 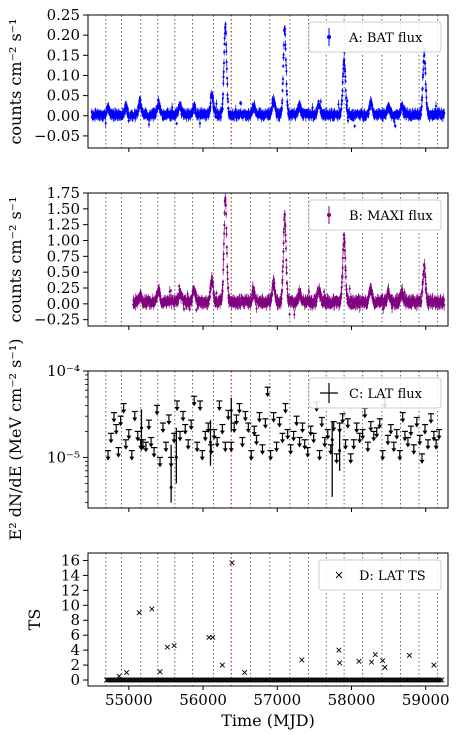 I want to click on legend: A: BAT flux, so click(x=375, y=37).